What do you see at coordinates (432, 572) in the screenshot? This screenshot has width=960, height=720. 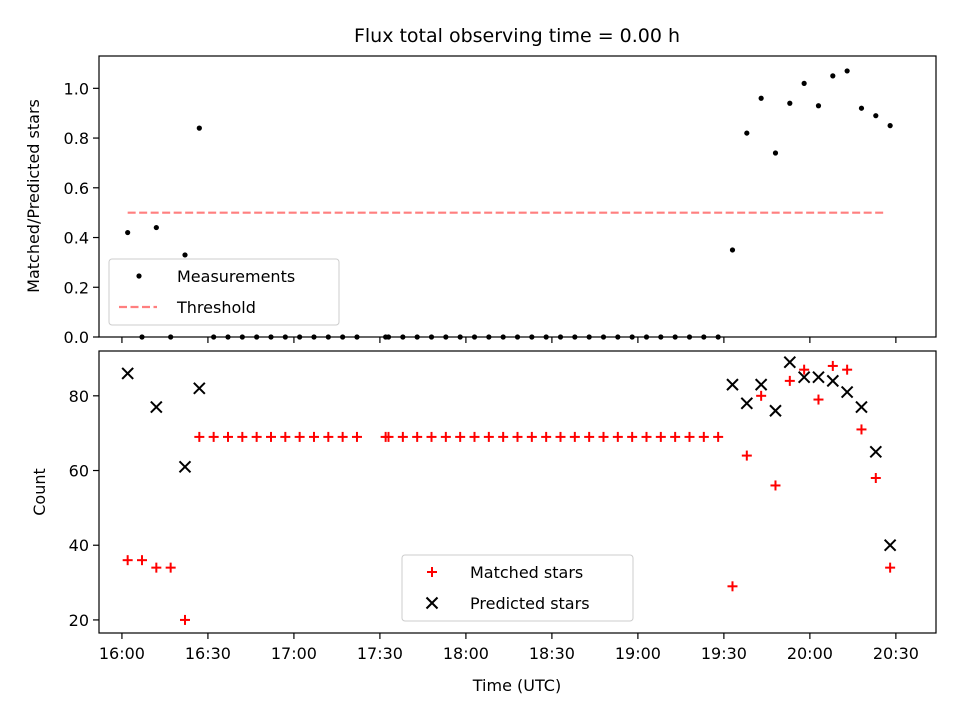 I see `legend-marker-matched` at bounding box center [432, 572].